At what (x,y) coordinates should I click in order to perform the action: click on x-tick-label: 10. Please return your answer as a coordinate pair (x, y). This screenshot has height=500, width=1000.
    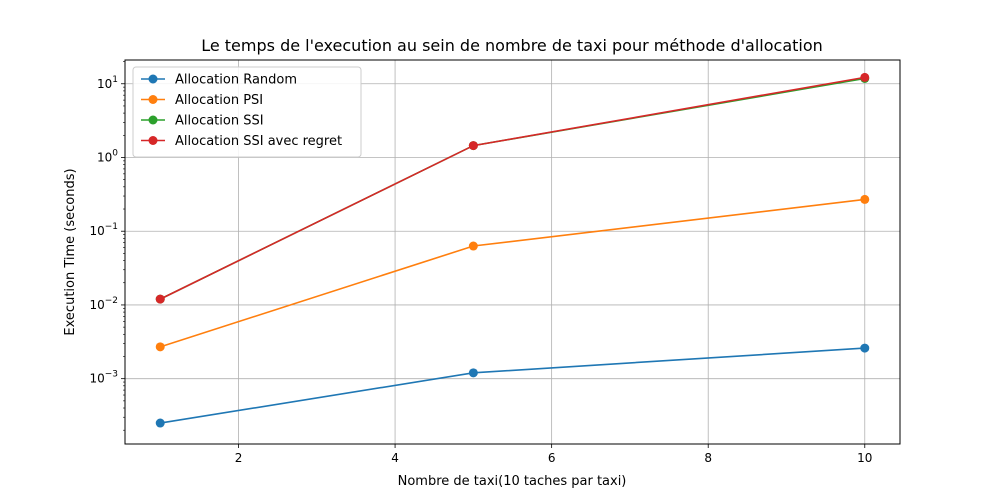
    Looking at the image, I should click on (864, 458).